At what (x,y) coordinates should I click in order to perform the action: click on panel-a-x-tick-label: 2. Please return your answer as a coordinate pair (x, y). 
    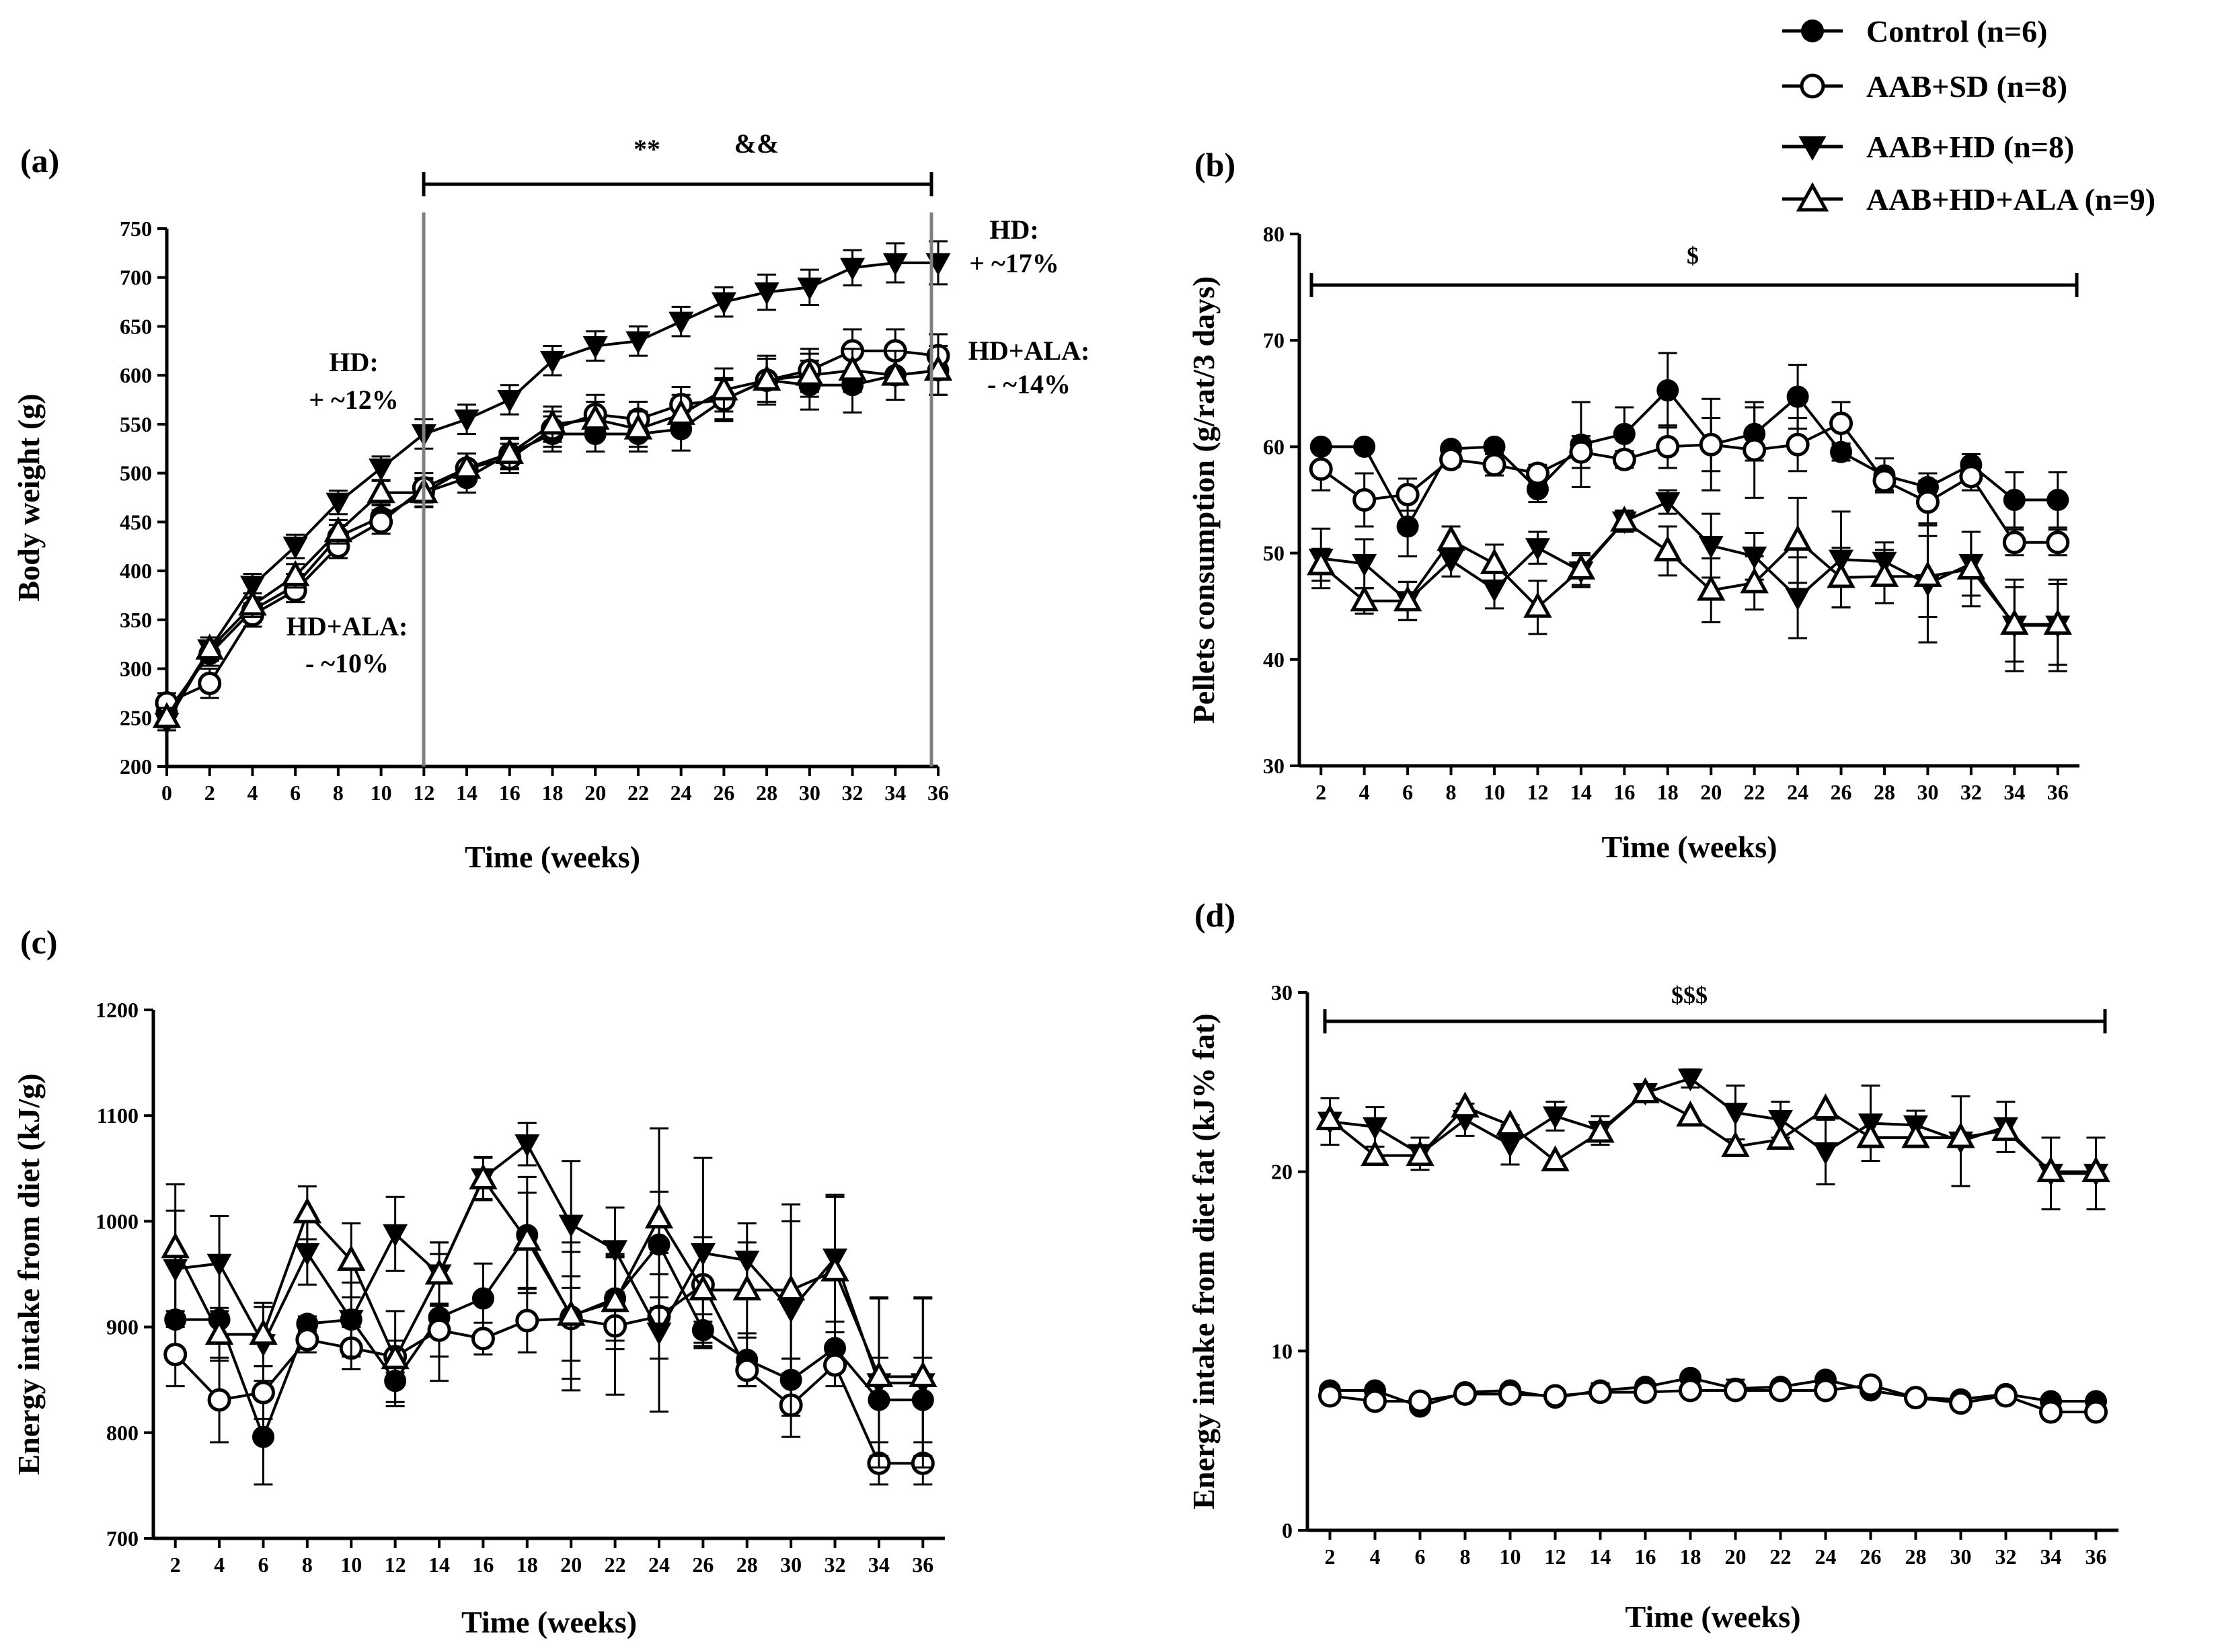
    Looking at the image, I should click on (209, 793).